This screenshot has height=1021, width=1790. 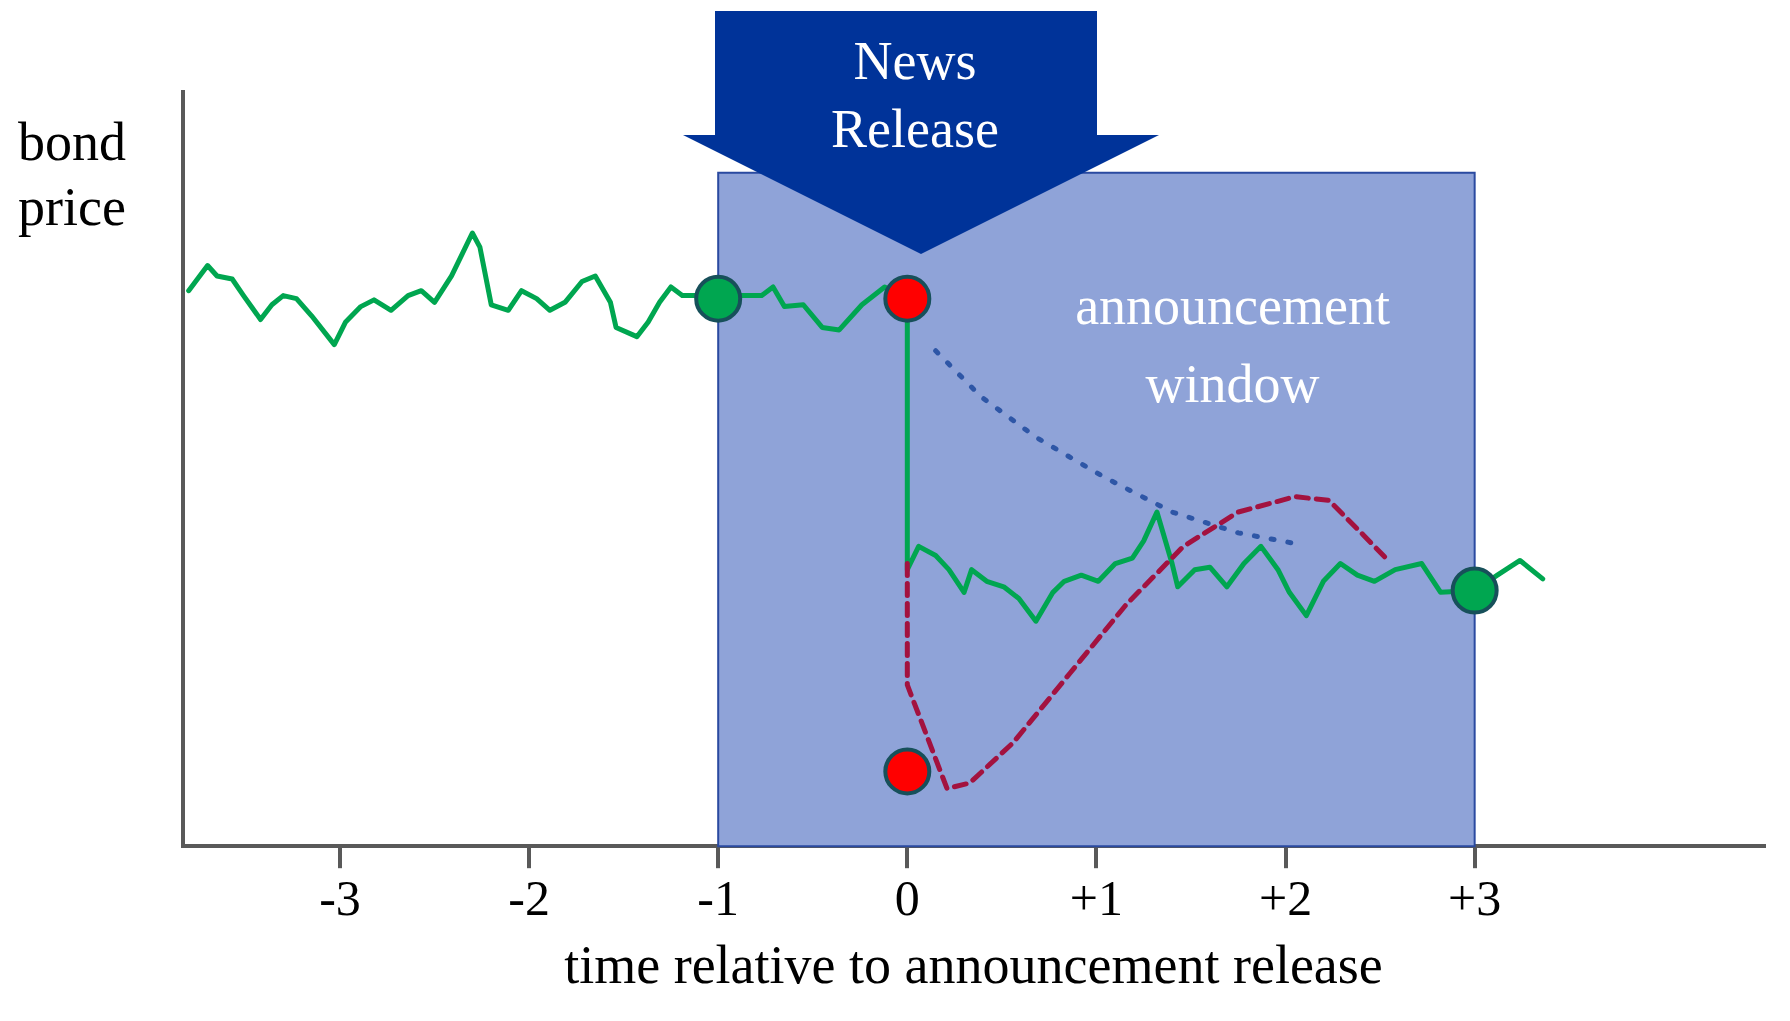 I want to click on x-tick-label: -1, so click(x=718, y=898).